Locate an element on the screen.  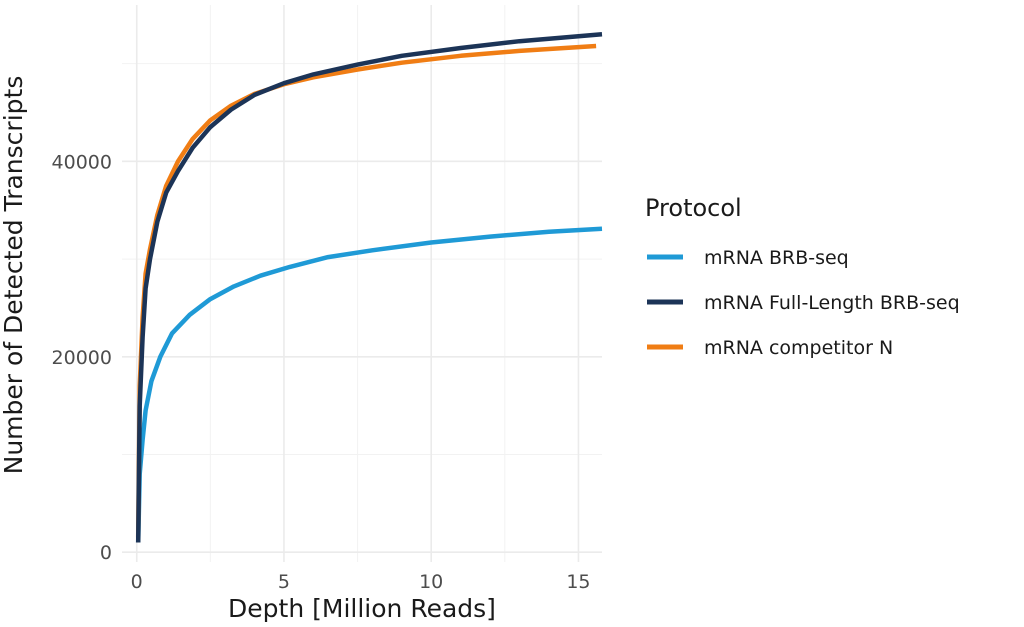
y-tick-label: 40000 is located at coordinates (82, 162).